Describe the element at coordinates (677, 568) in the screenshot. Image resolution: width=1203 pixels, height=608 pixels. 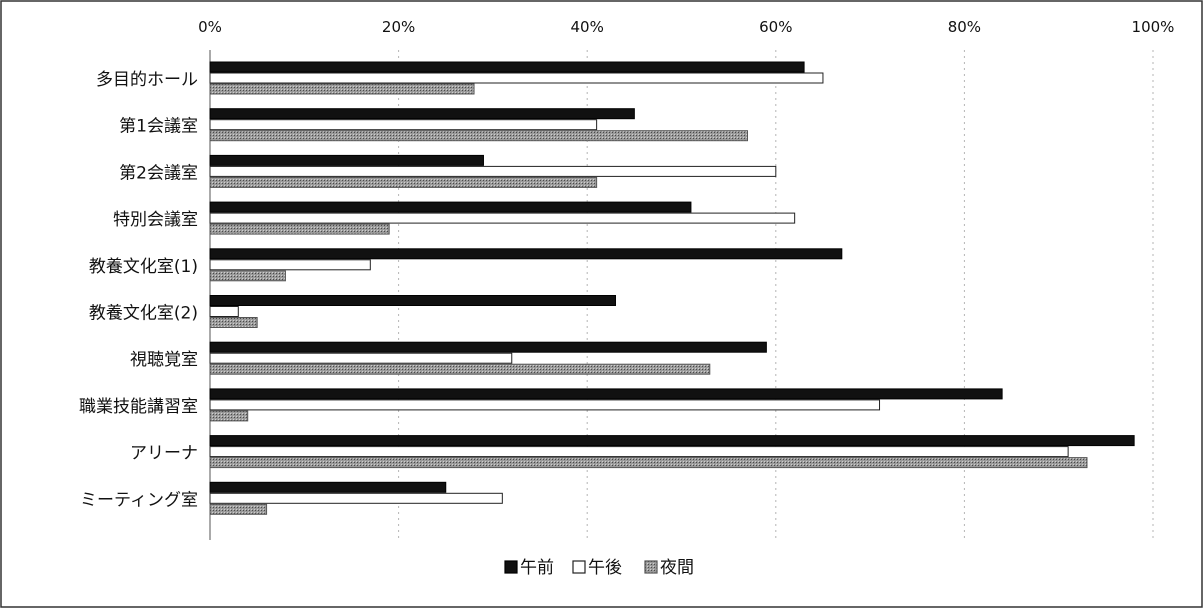
I see `legend-label: 夜間` at that location.